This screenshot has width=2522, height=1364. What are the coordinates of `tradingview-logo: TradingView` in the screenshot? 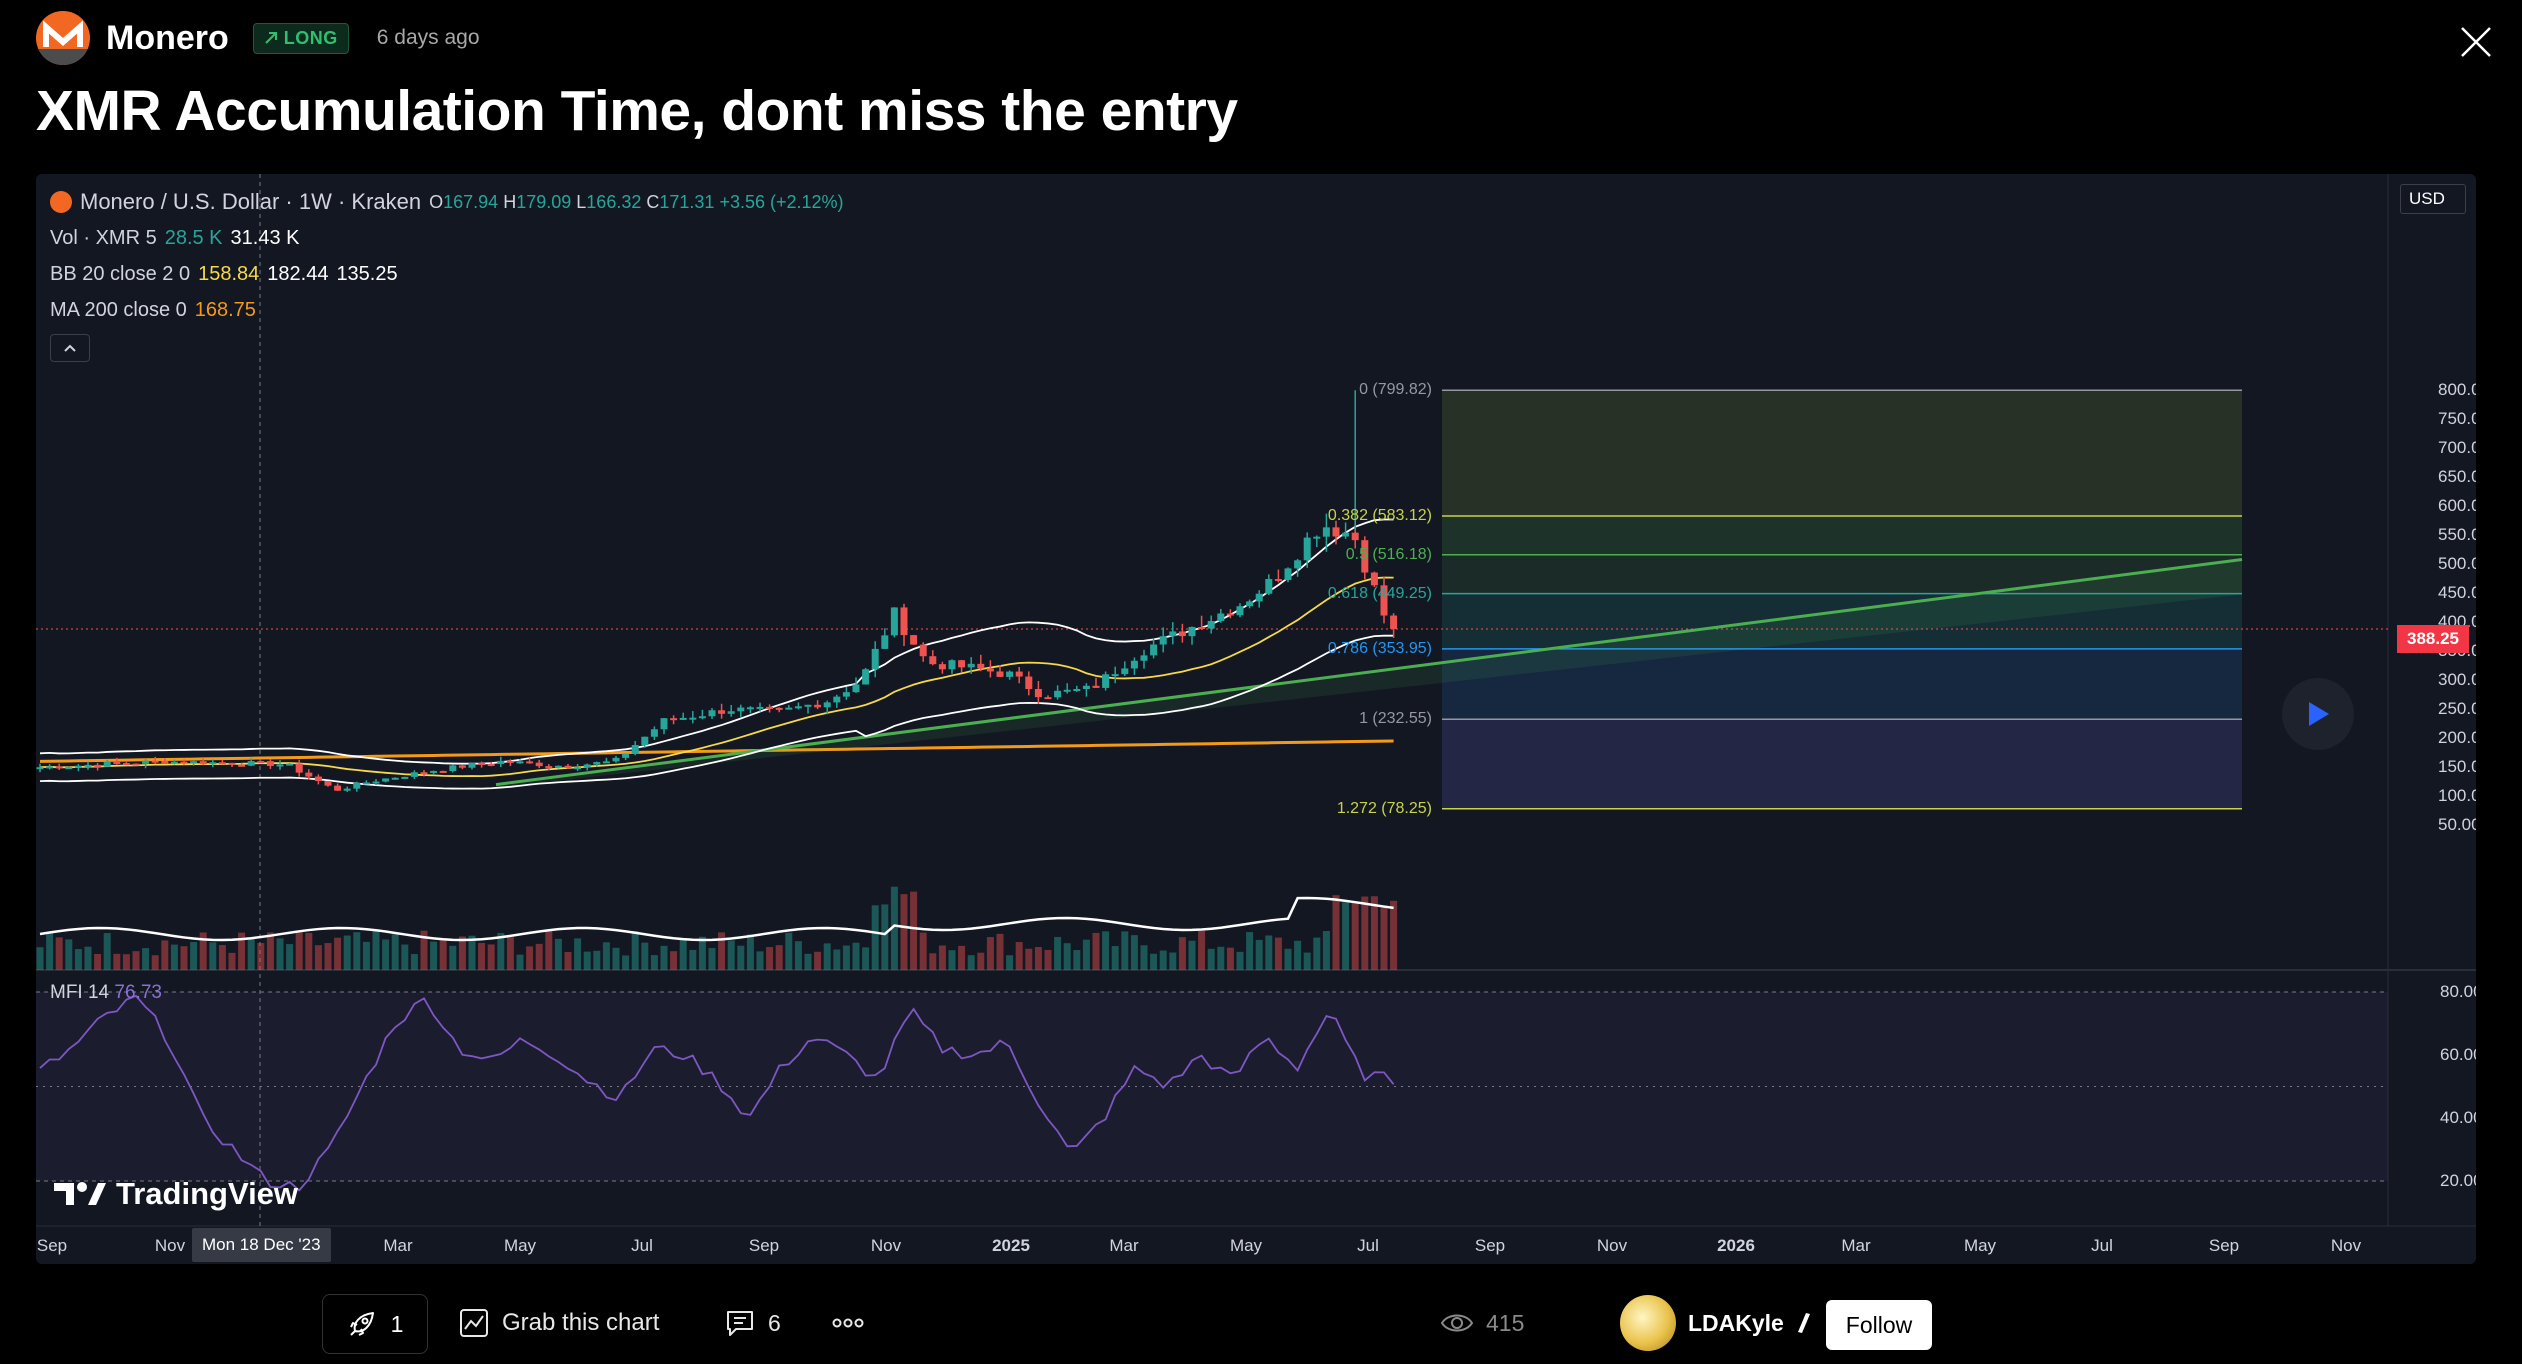 It's located at (176, 1194).